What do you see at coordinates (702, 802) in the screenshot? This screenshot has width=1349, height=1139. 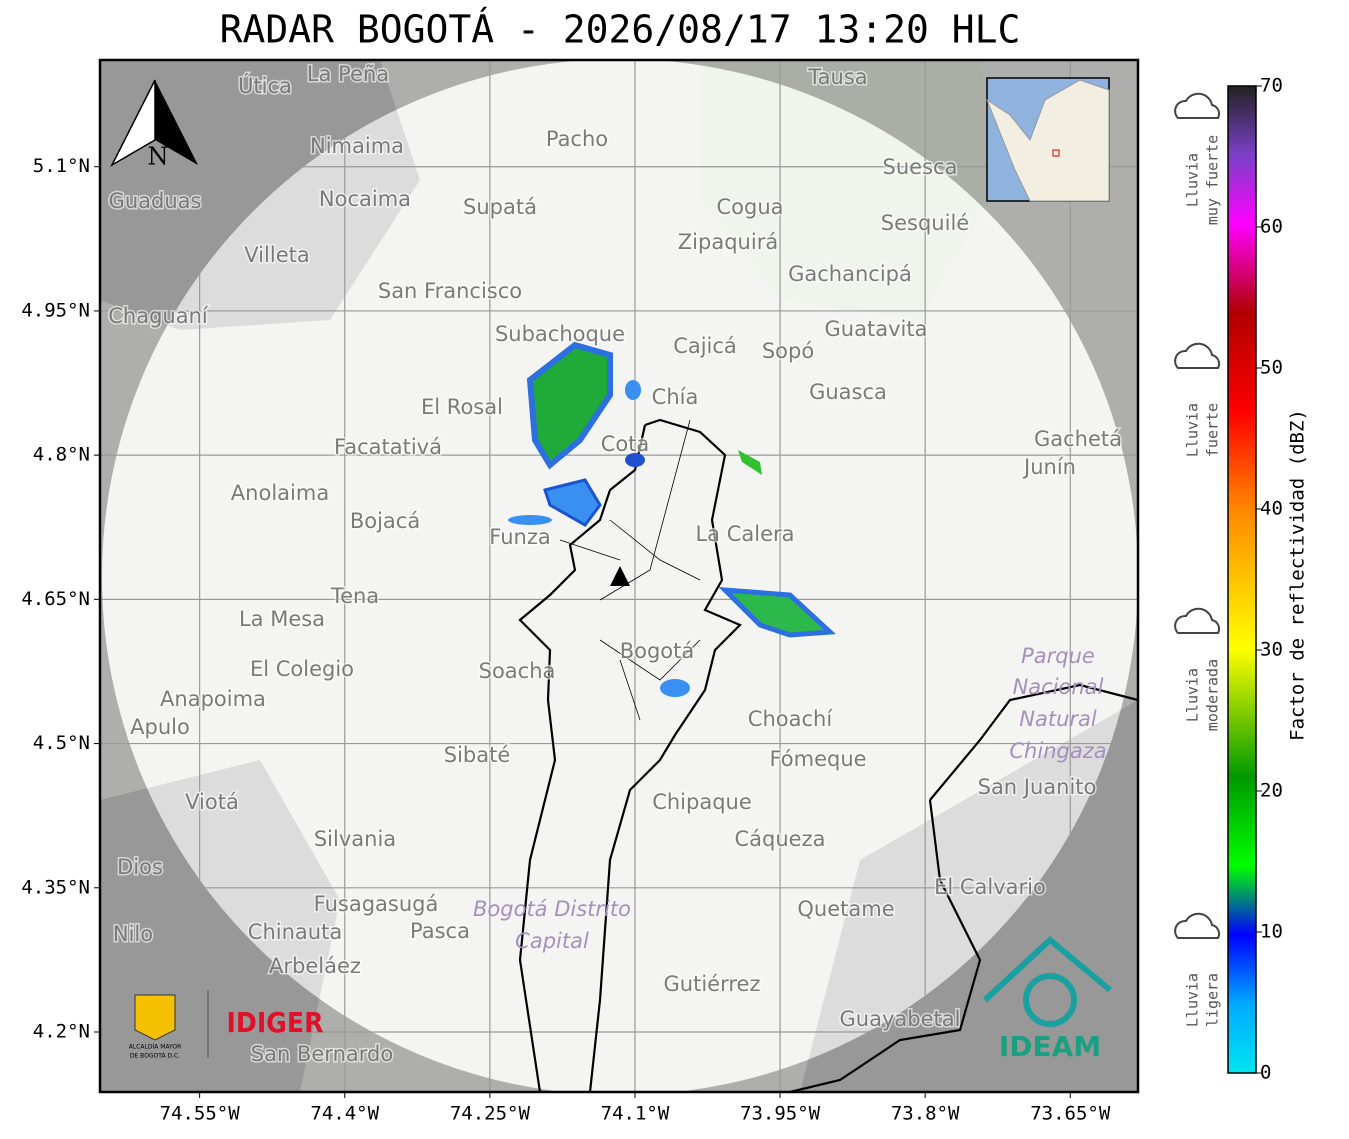 I see `place-label: Chipaque` at bounding box center [702, 802].